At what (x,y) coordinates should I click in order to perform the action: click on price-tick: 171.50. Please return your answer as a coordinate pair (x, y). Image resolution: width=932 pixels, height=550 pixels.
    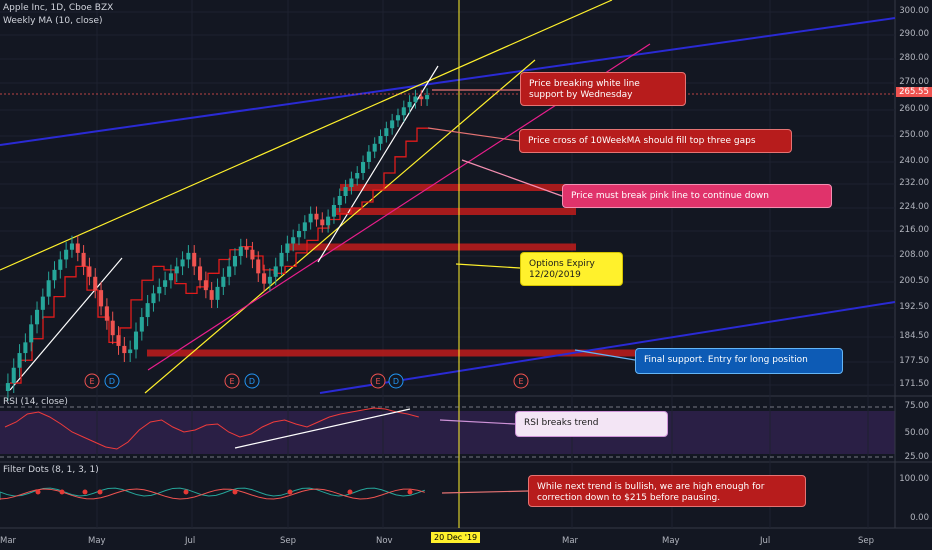
    Looking at the image, I should click on (914, 384).